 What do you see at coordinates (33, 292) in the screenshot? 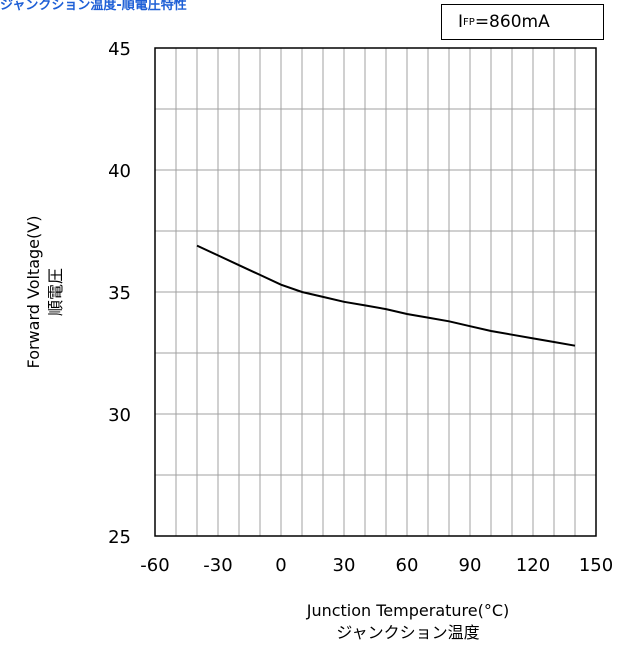
I see `y-axis-label: Forward Voltage(V)` at bounding box center [33, 292].